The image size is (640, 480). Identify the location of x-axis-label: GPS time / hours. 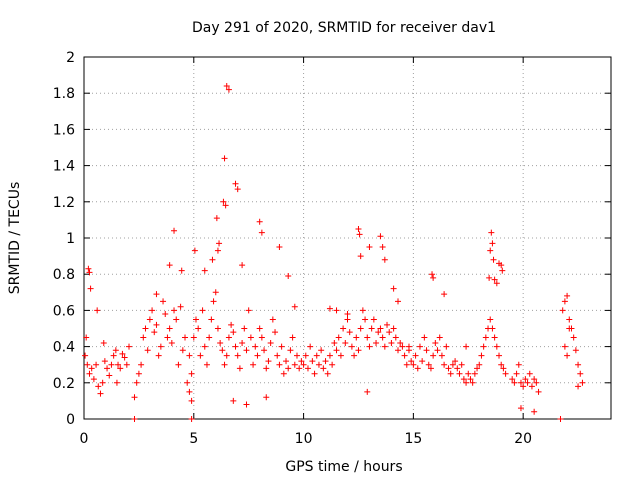
(343, 467).